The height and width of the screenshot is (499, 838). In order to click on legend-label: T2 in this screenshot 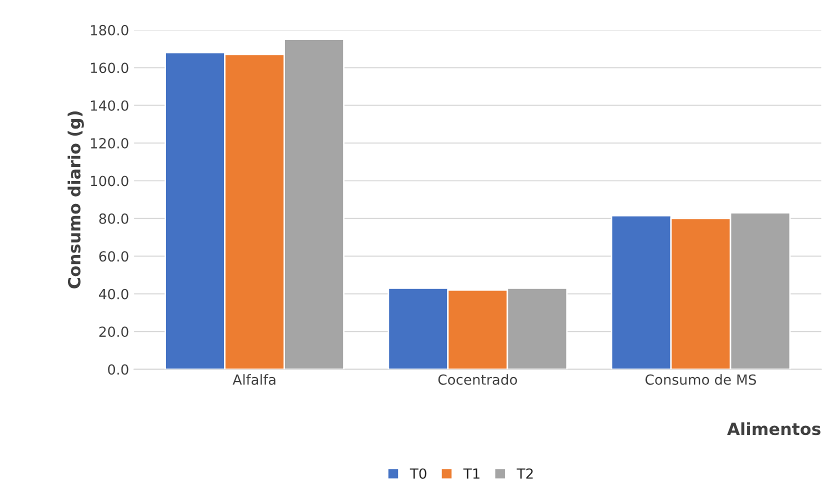, I will do `click(524, 473)`.